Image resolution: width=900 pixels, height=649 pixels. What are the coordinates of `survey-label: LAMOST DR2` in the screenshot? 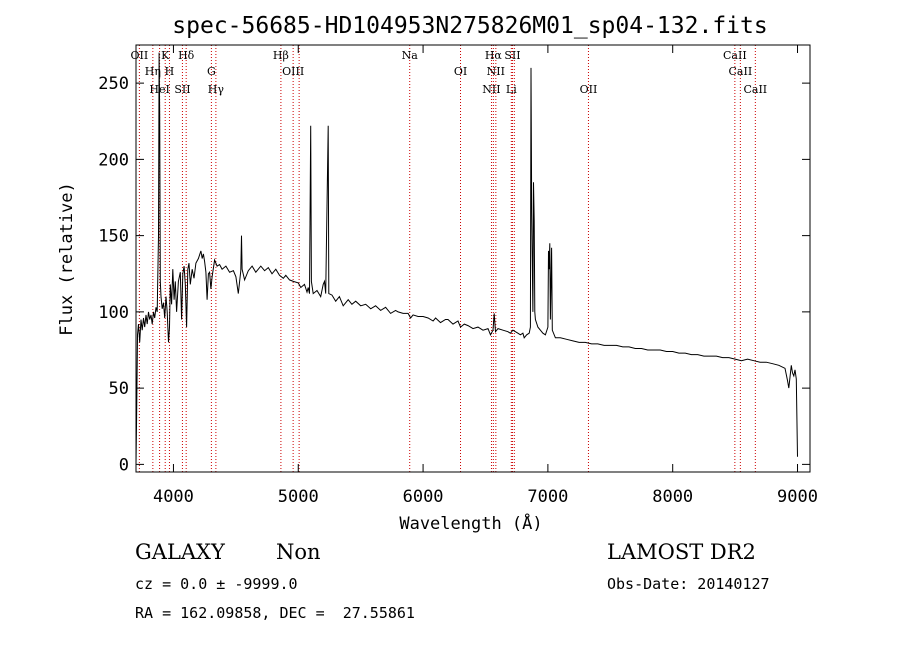 It's located at (681, 552).